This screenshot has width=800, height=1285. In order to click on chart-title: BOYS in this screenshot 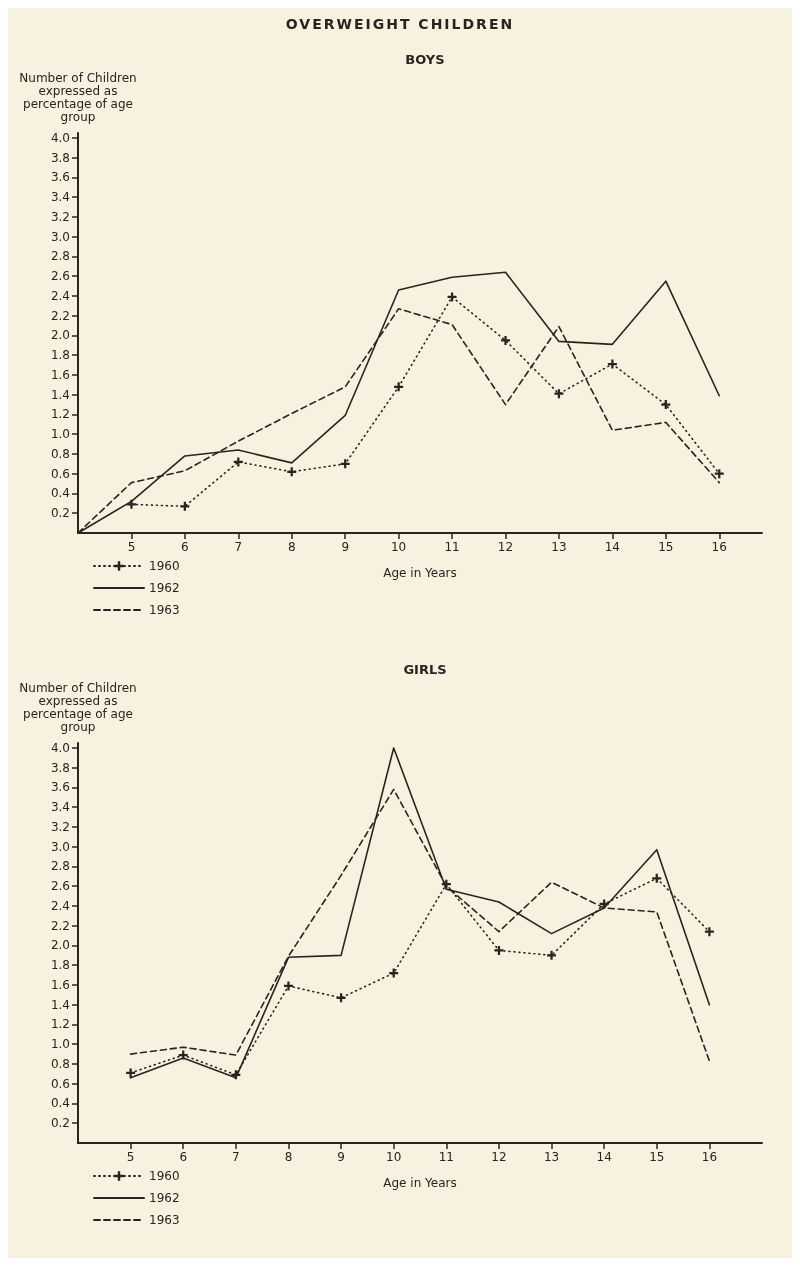, I will do `click(425, 59)`.